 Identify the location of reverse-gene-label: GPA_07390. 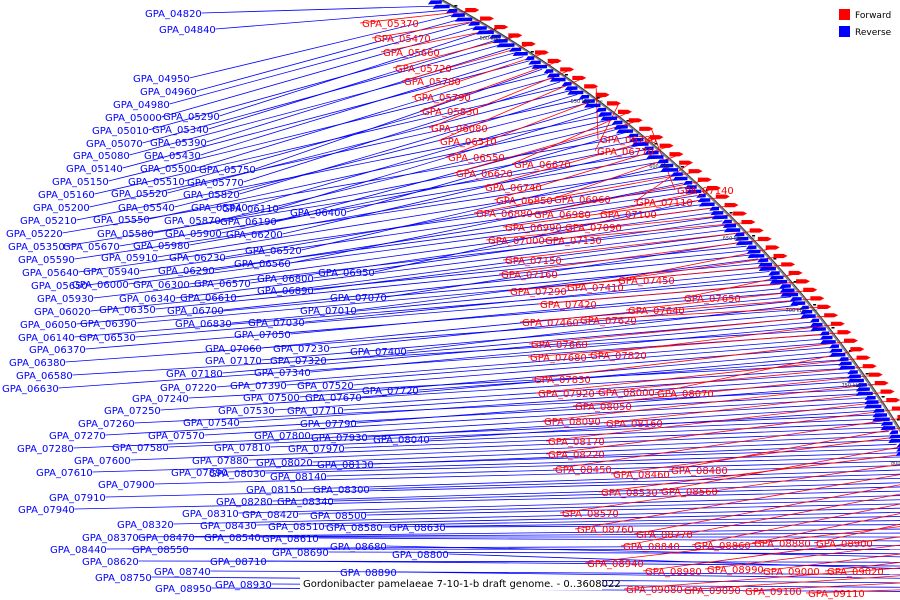
(258, 386).